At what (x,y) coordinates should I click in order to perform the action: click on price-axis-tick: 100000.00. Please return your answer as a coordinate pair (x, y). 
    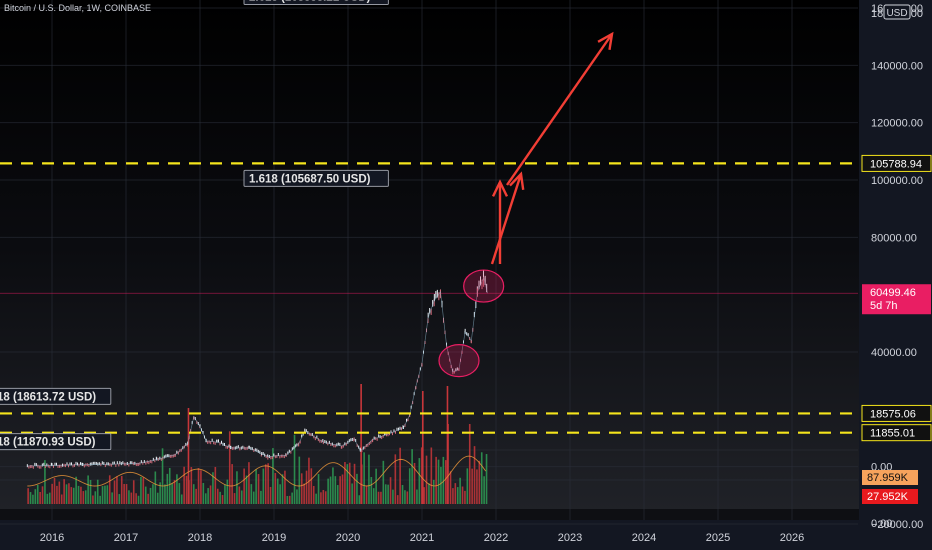
    Looking at the image, I should click on (897, 181).